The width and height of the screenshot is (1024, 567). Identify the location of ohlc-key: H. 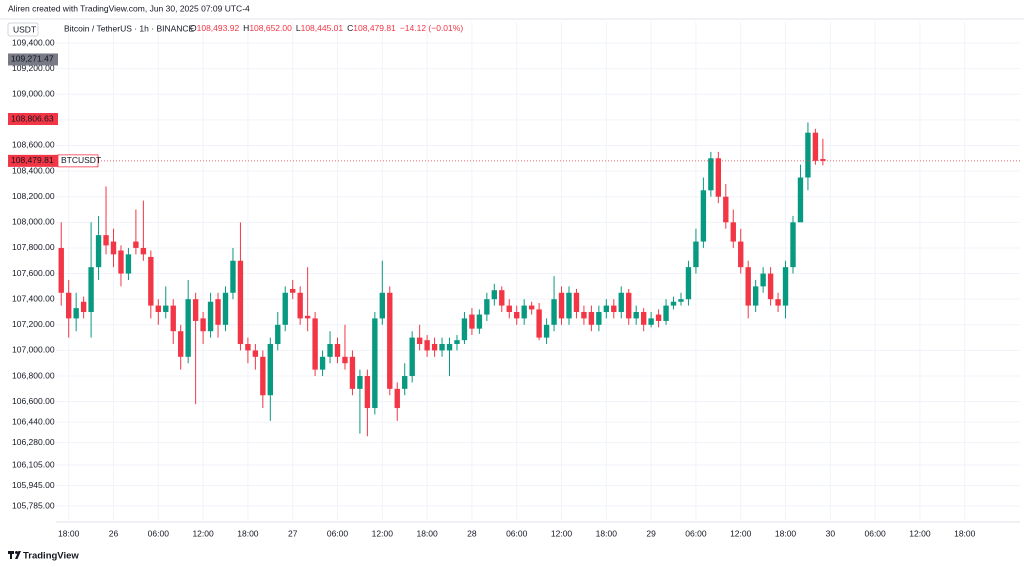
(246, 28).